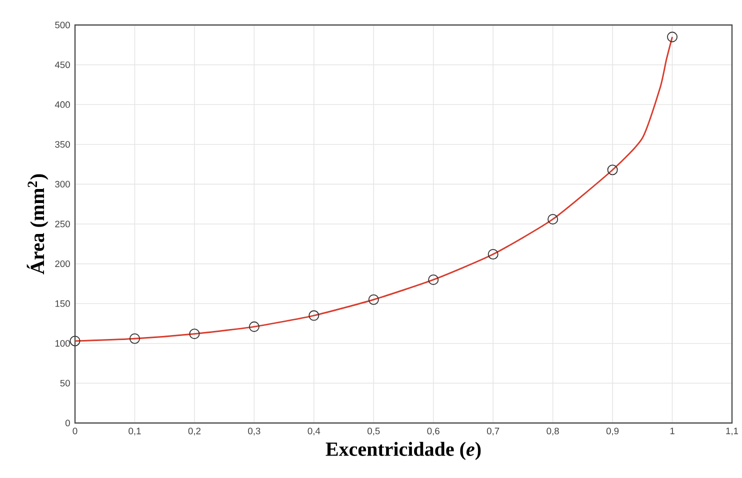 The image size is (742, 478). I want to click on x-tick-label: 0,2, so click(194, 432).